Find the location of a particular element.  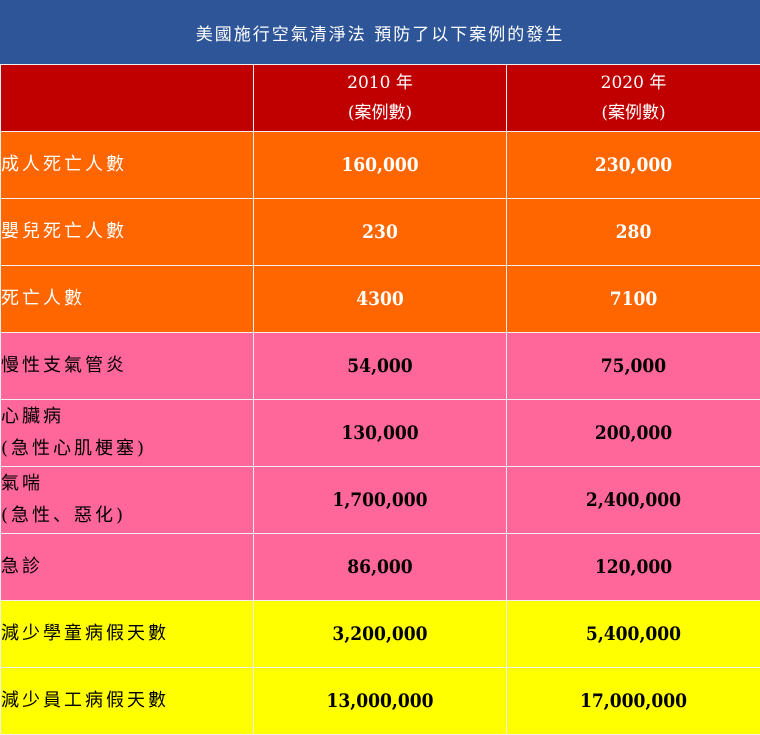

row-label-line1: 急診 is located at coordinates (127, 567).